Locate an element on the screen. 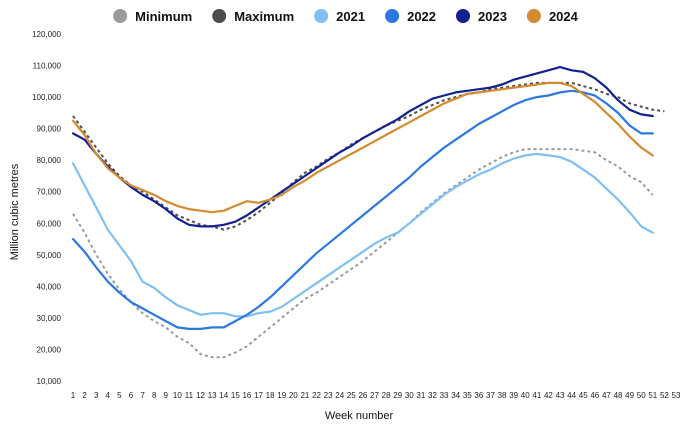 The width and height of the screenshot is (691, 424). y-tick-label: 30,000 is located at coordinates (49, 318).